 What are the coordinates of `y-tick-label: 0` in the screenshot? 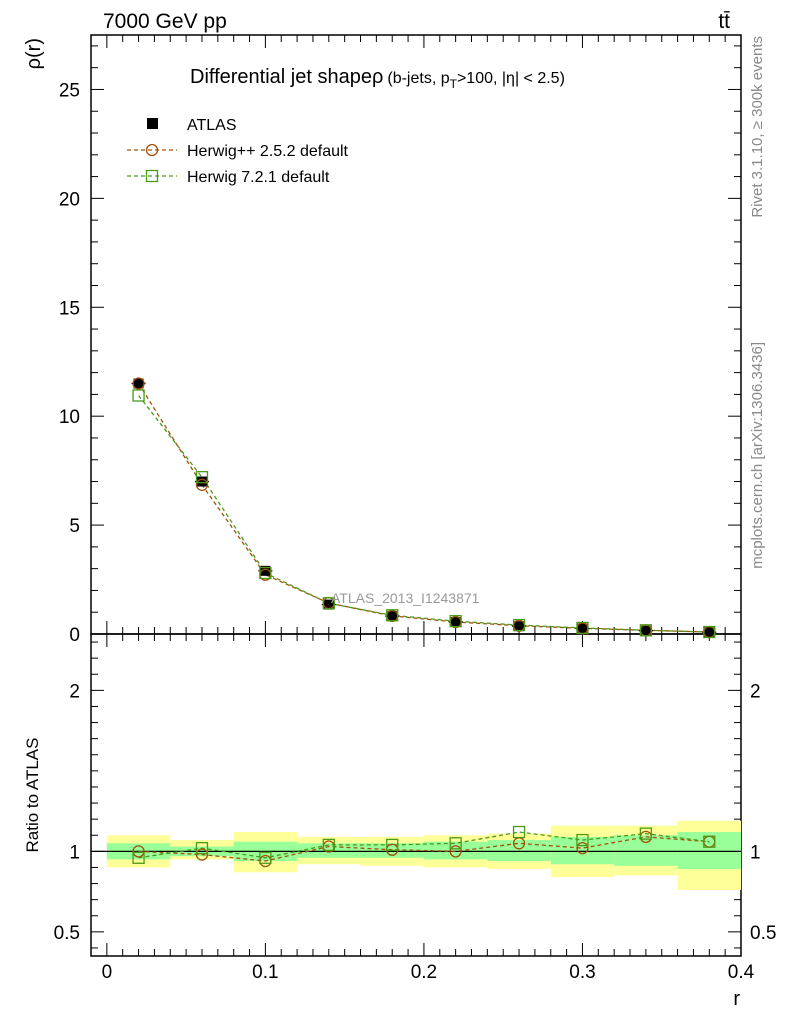 It's located at (74, 635).